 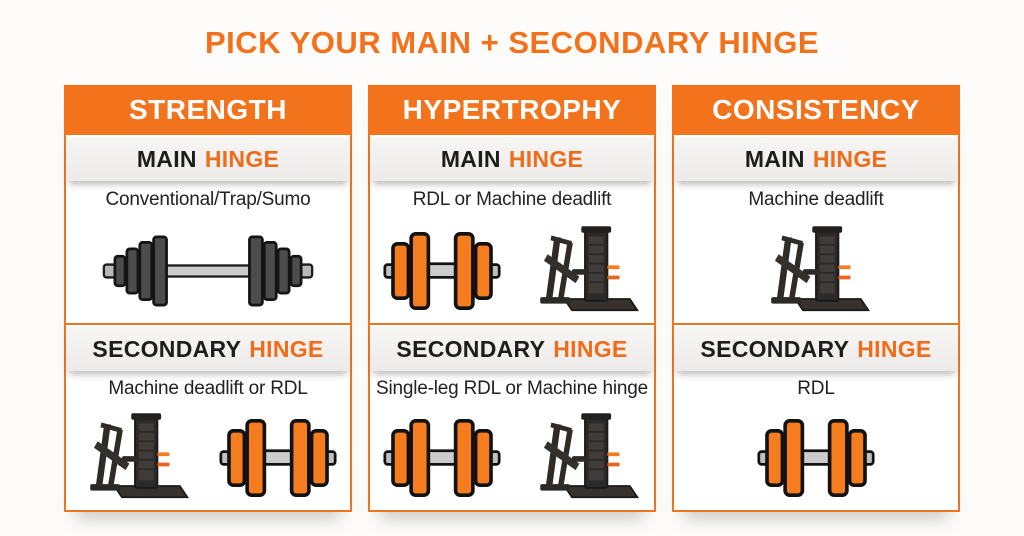 What do you see at coordinates (208, 199) in the screenshot?
I see `main-exercise-text: Conventional/Trap/Sumo` at bounding box center [208, 199].